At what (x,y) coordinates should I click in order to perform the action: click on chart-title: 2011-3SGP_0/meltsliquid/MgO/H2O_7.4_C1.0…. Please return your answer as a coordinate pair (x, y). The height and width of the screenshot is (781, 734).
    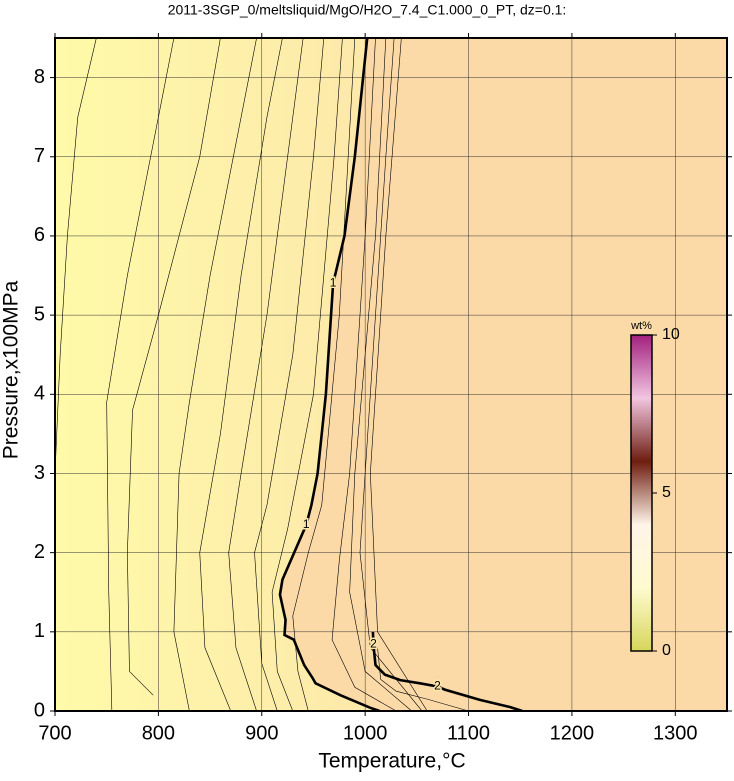
    Looking at the image, I should click on (367, 10).